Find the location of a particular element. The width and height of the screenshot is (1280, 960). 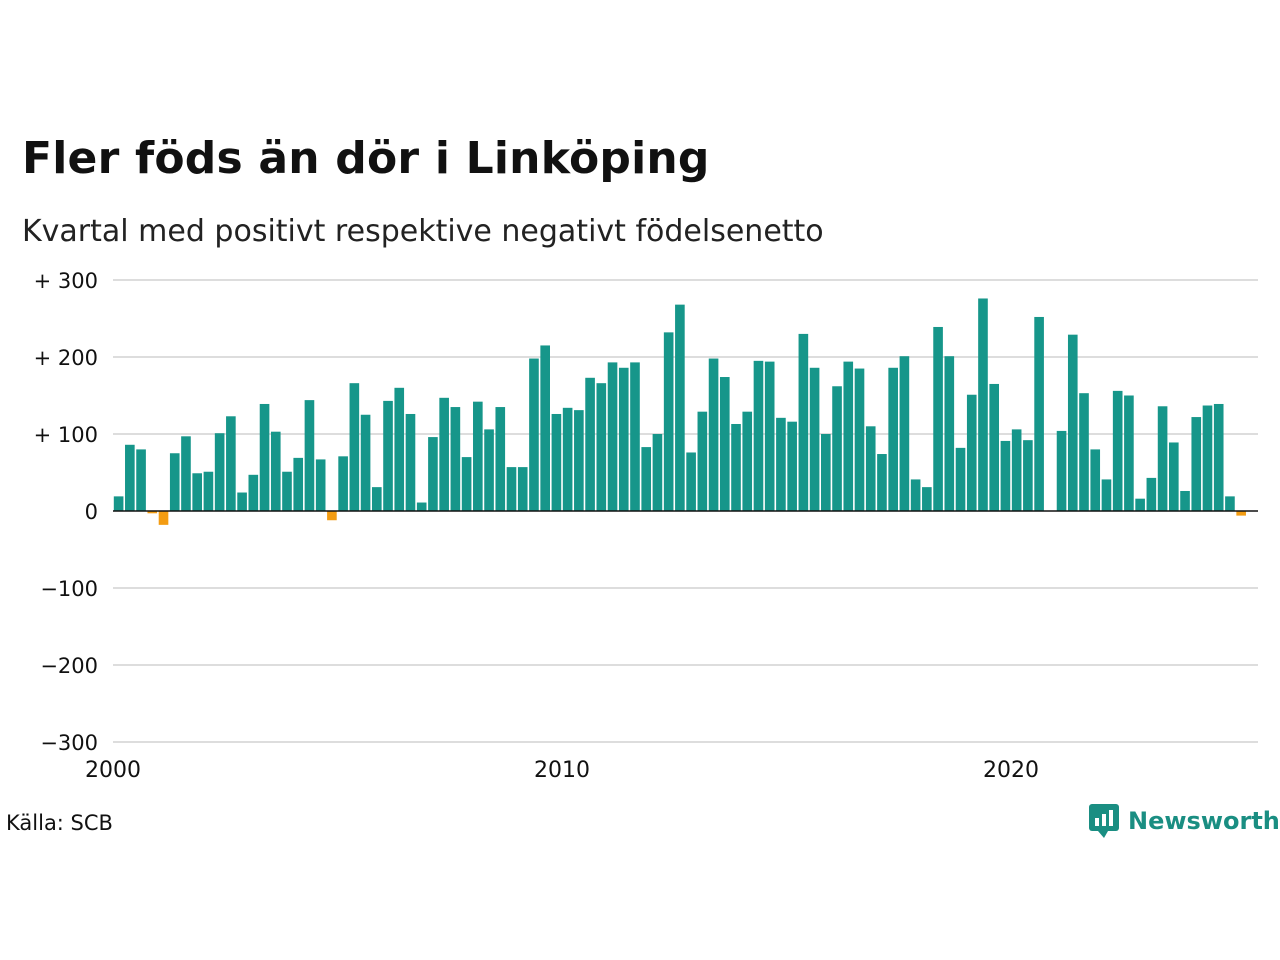

y-tick-label: + 100 is located at coordinates (66, 435).